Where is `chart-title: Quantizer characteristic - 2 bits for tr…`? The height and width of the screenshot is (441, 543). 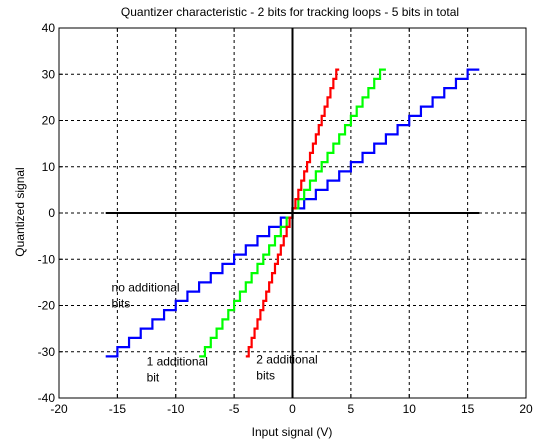
chart-title: Quantizer characteristic - 2 bits for tr… is located at coordinates (290, 12).